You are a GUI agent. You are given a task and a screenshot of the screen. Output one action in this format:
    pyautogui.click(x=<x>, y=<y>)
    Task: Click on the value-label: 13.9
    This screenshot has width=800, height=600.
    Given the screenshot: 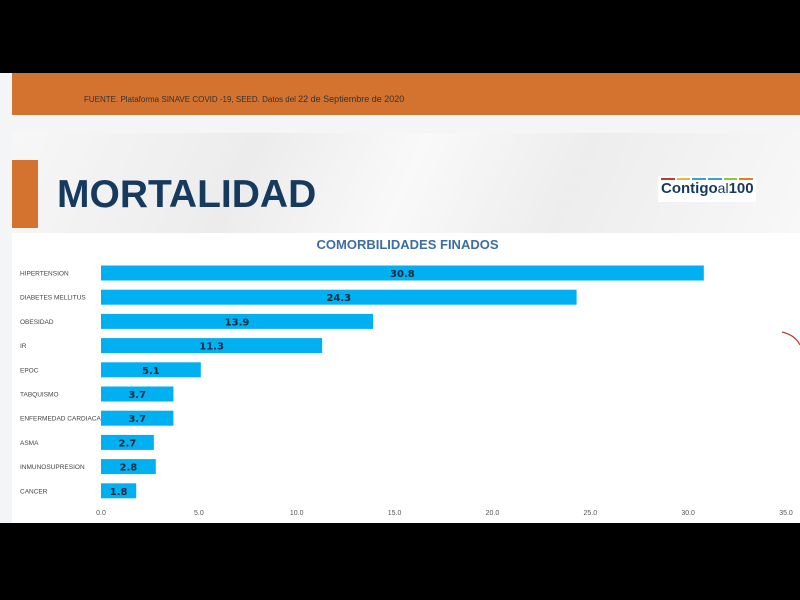 What is the action you would take?
    pyautogui.click(x=237, y=322)
    